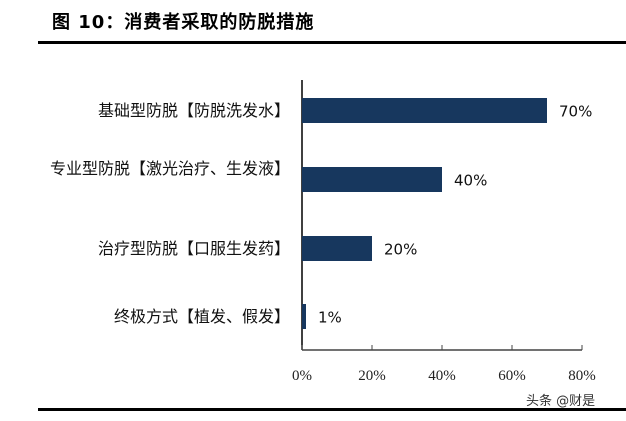  I want to click on data-label: 20%, so click(400, 250).